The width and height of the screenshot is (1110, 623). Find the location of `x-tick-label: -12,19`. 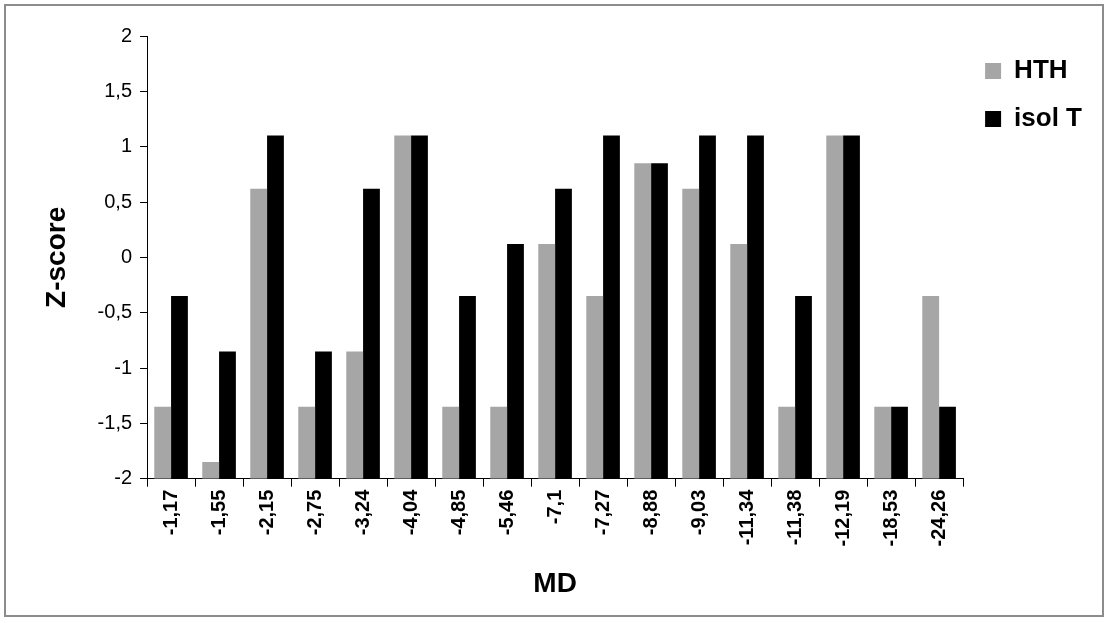

x-tick-label: -12,19 is located at coordinates (841, 518).